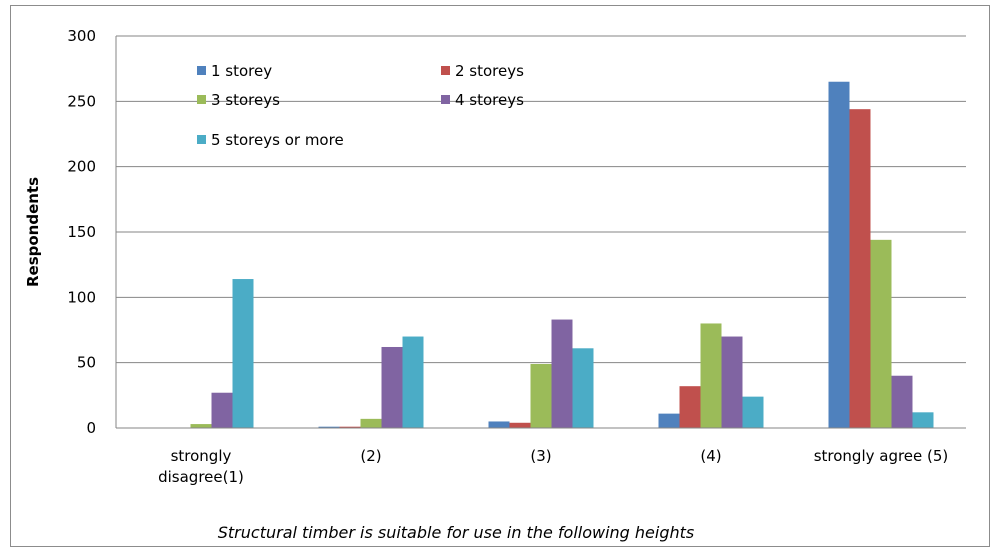 This screenshot has height=553, width=994. I want to click on legend-label: 2 storeys, so click(489, 71).